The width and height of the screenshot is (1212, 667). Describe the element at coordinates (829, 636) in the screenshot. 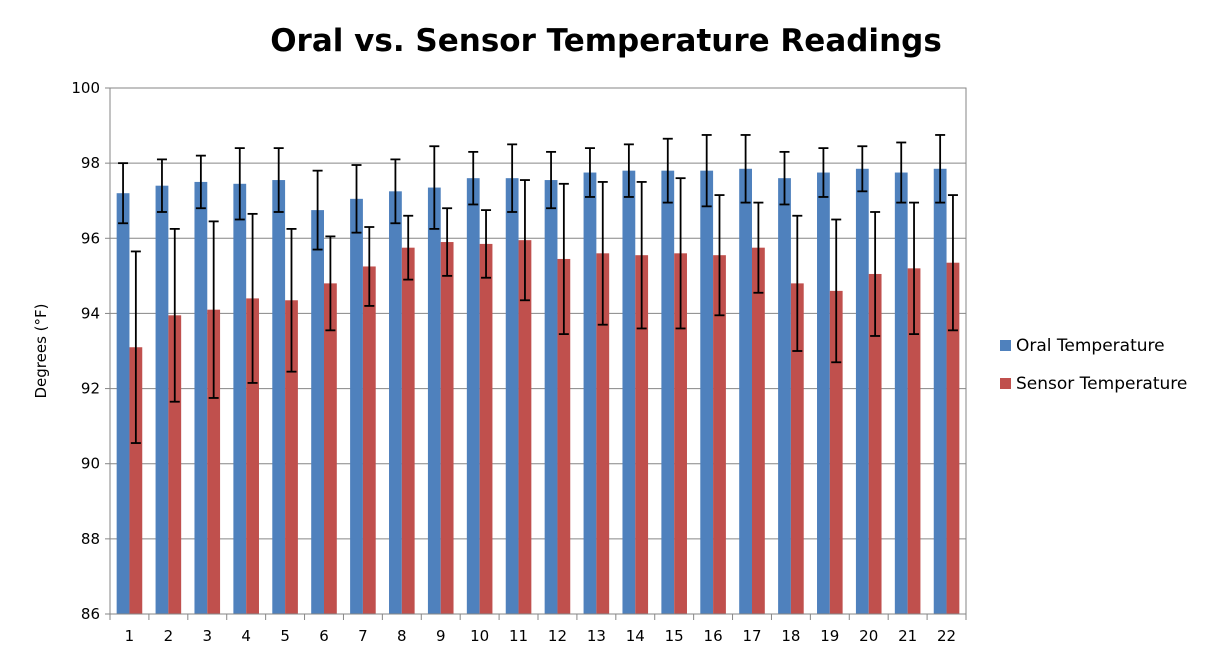

I see `x-tick-label: 19` at that location.